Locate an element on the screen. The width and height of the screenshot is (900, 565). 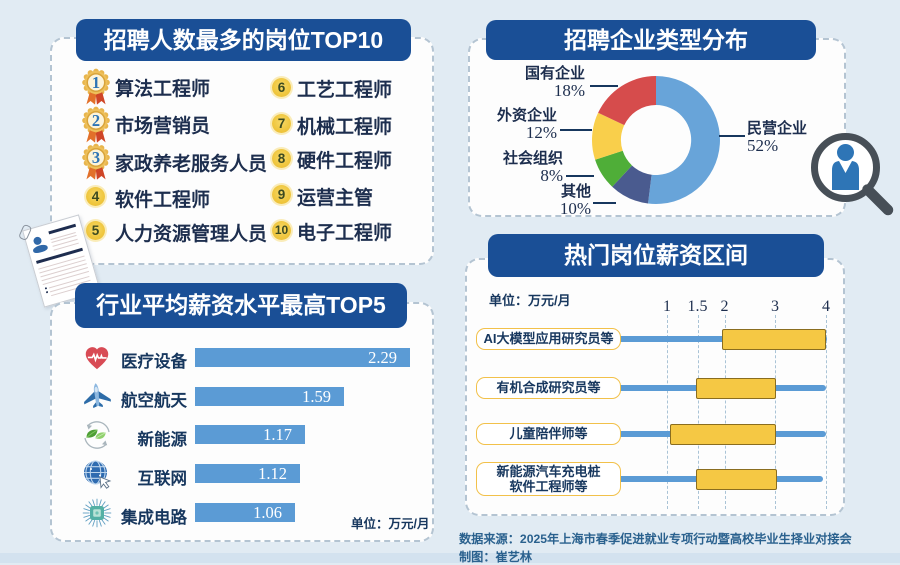
svg-text: 3 is located at coordinates (96, 157).